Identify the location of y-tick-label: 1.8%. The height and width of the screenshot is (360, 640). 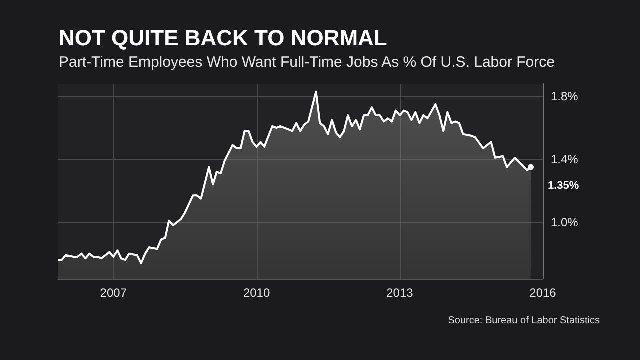
(565, 97).